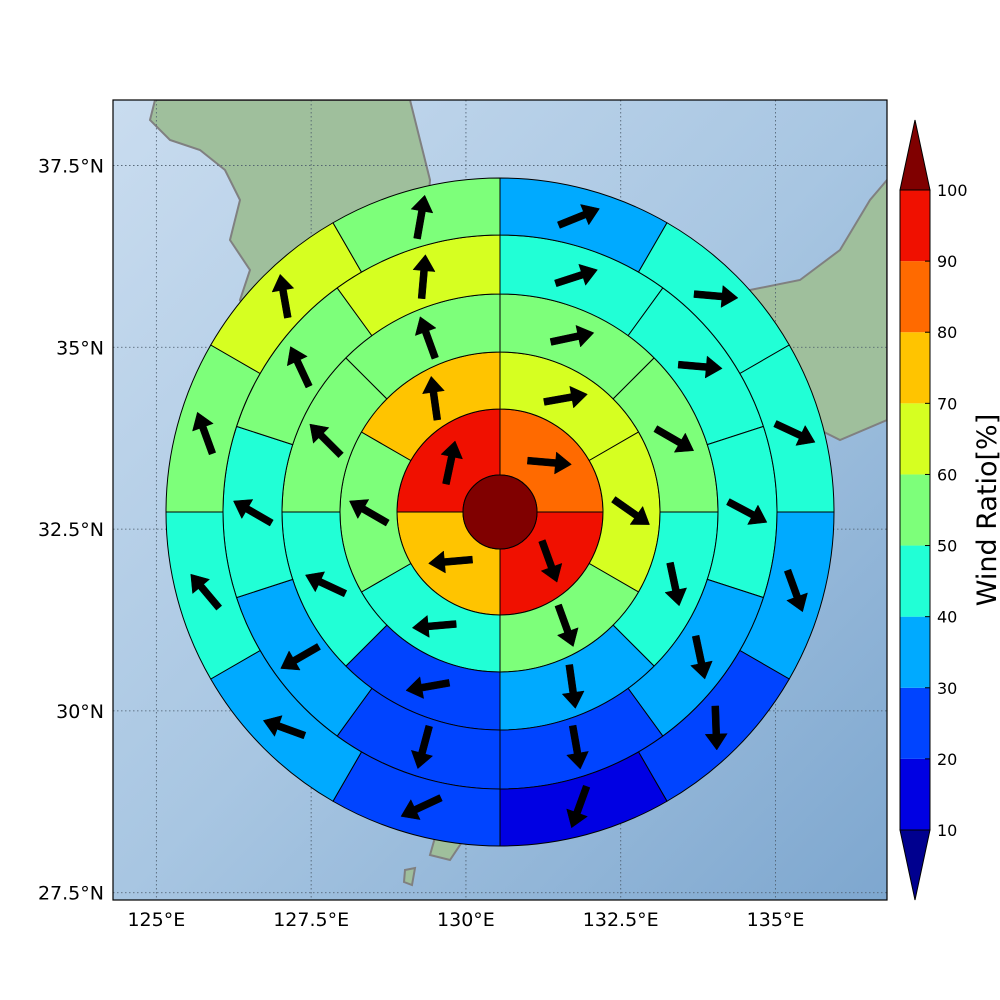 The image size is (1000, 1000). I want to click on colorbar: 10 20 30 40 50 60 70 80 90 100 Wind Ratio[%], so click(949, 510).